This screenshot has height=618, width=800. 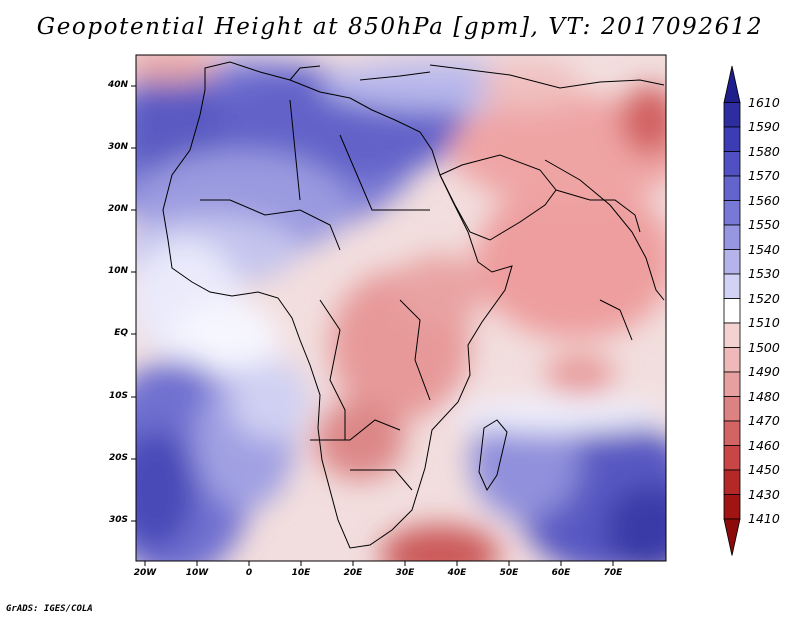 What do you see at coordinates (117, 271) in the screenshot?
I see `lat-label: 10N` at bounding box center [117, 271].